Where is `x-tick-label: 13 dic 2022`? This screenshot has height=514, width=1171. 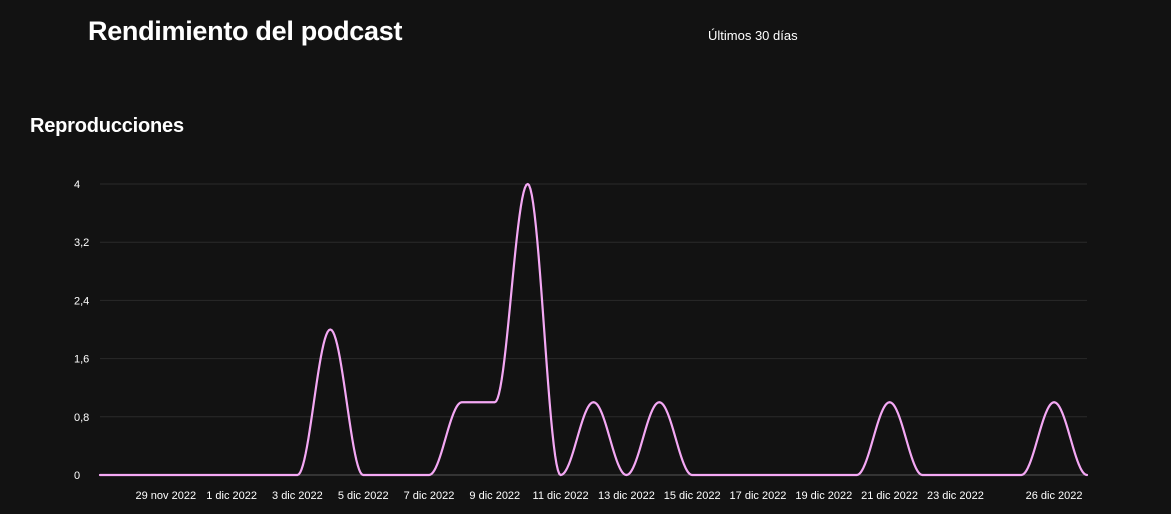
x-tick-label: 13 dic 2022 is located at coordinates (626, 496).